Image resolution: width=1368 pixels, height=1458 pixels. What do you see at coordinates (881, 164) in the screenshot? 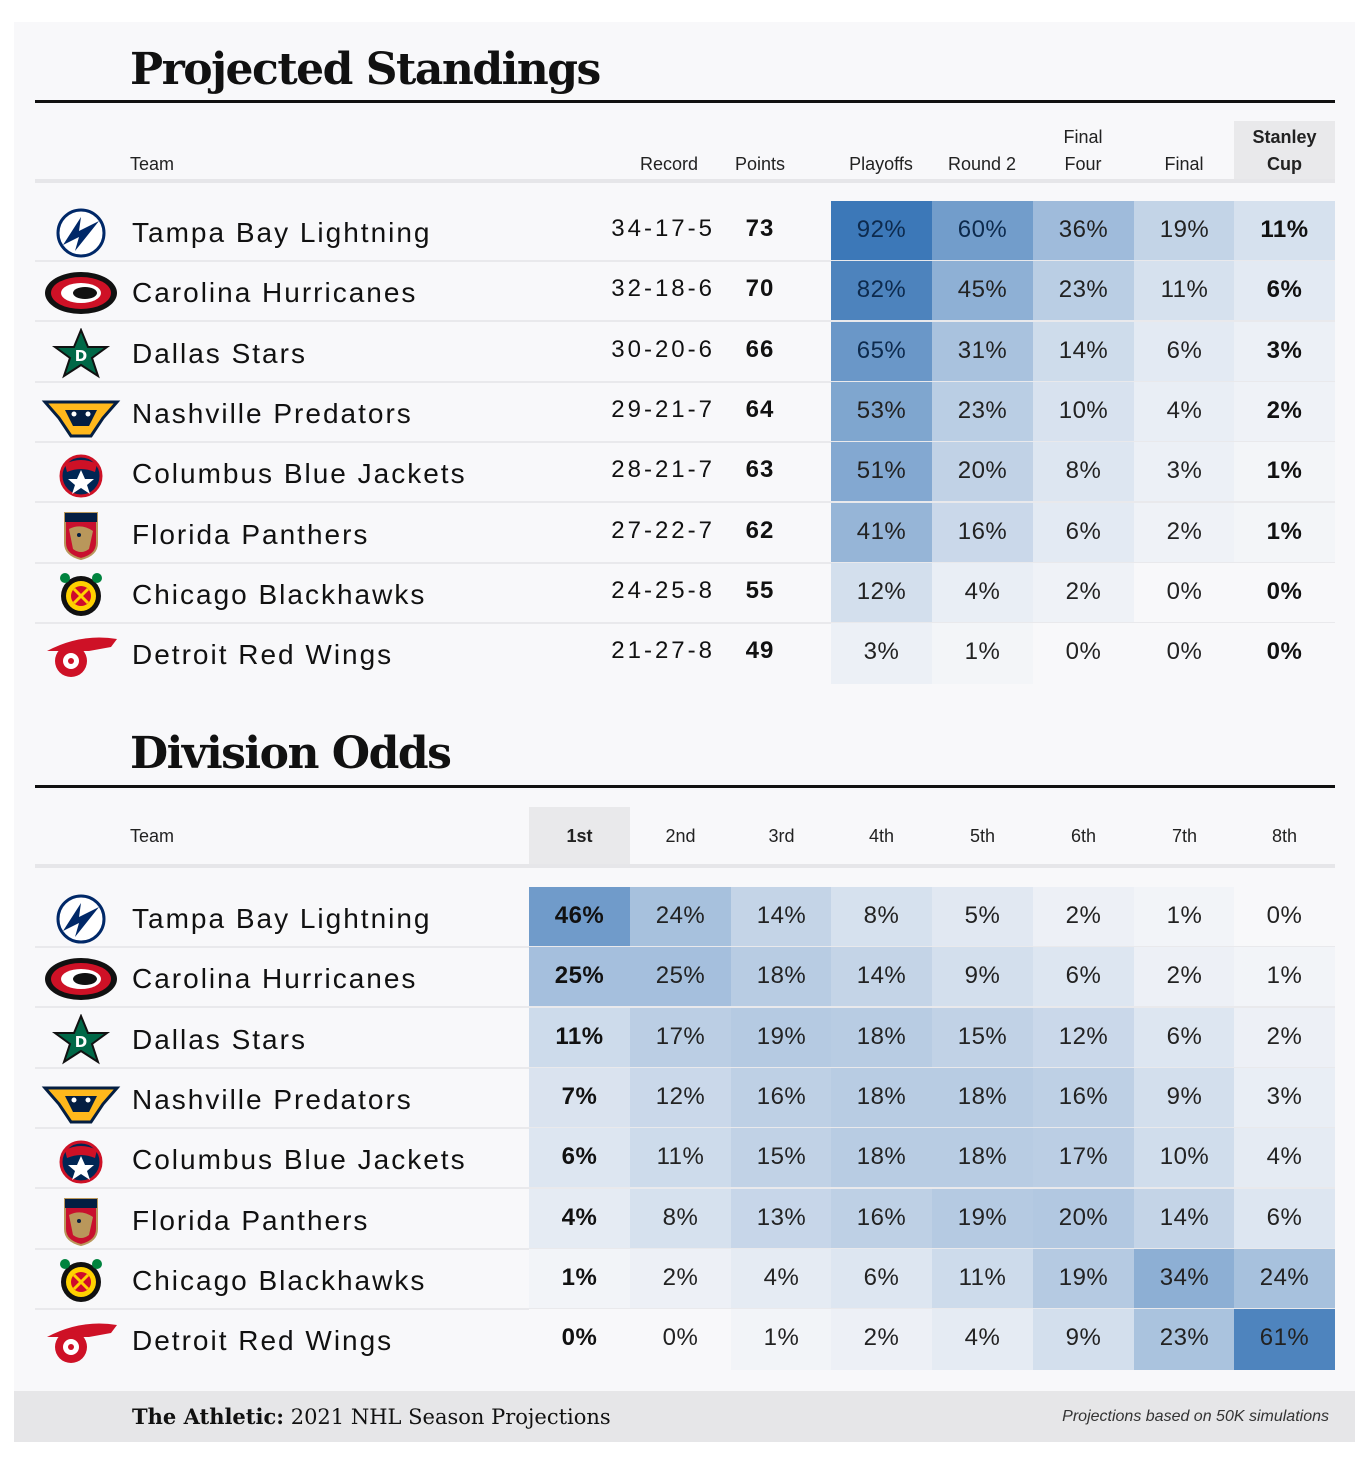
I see `standings-header-playoffs: Playoffs` at bounding box center [881, 164].